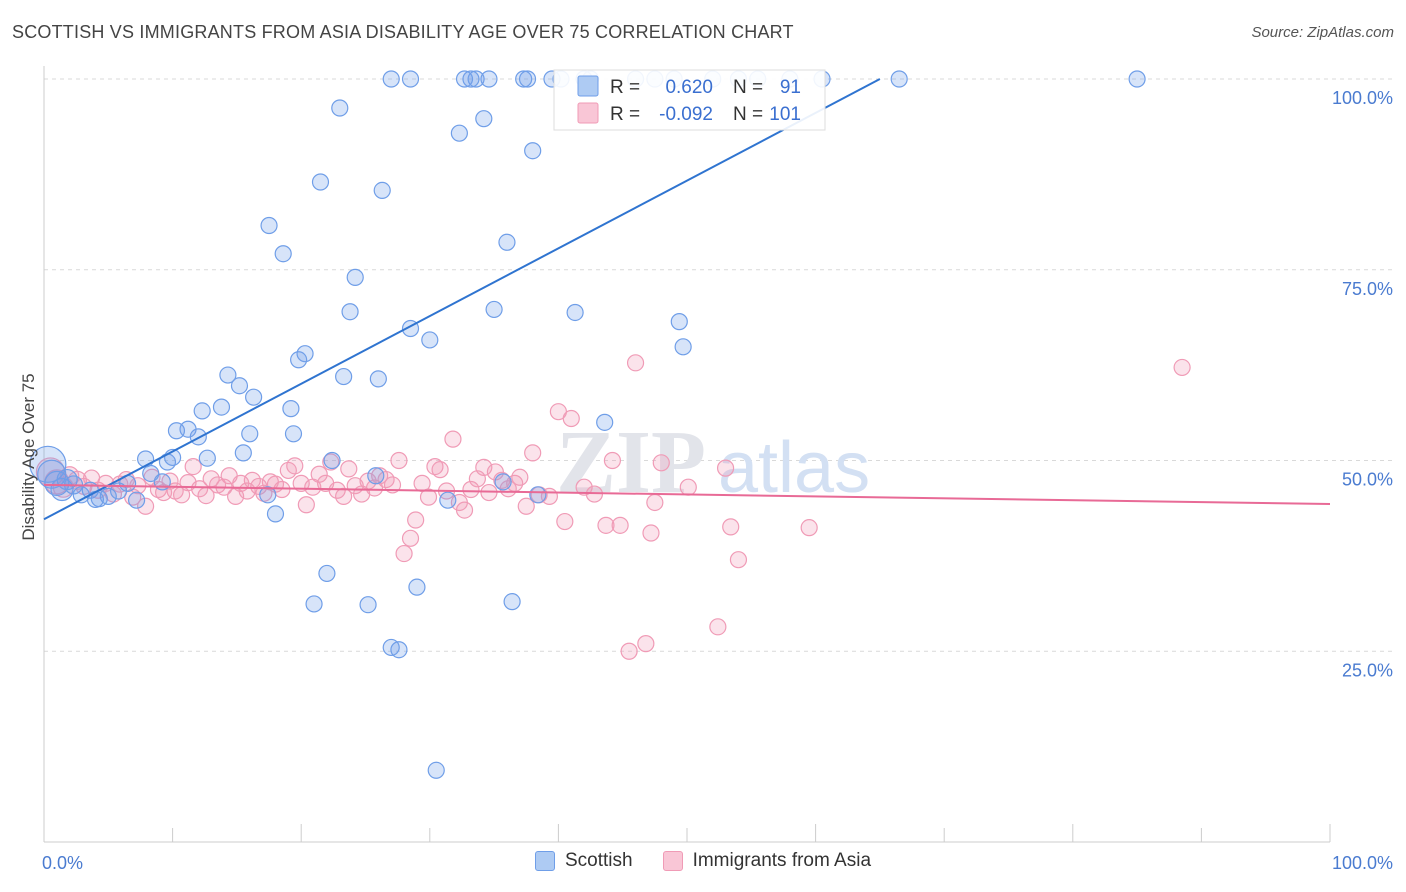 This screenshot has width=1406, height=892. I want to click on y-tick-label-2: 50.0%, so click(1367, 480).